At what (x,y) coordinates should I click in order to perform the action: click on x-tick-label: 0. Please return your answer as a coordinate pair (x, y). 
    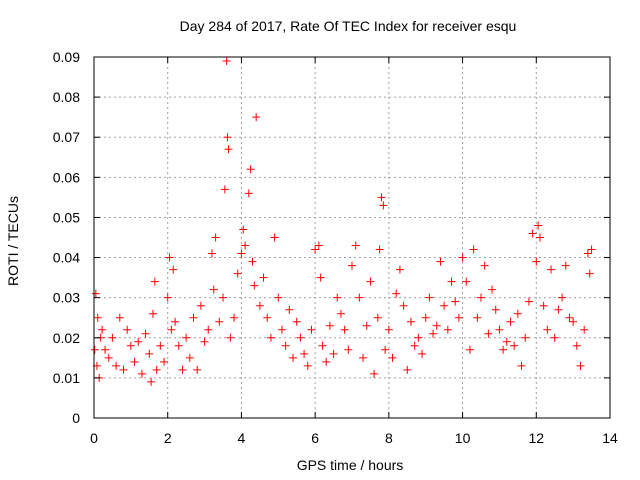
    Looking at the image, I should click on (94, 438).